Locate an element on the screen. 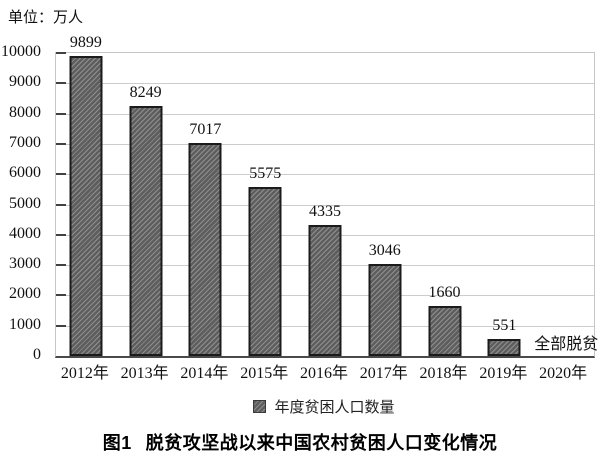  bar-slot-2017年: 3046 is located at coordinates (385, 204).